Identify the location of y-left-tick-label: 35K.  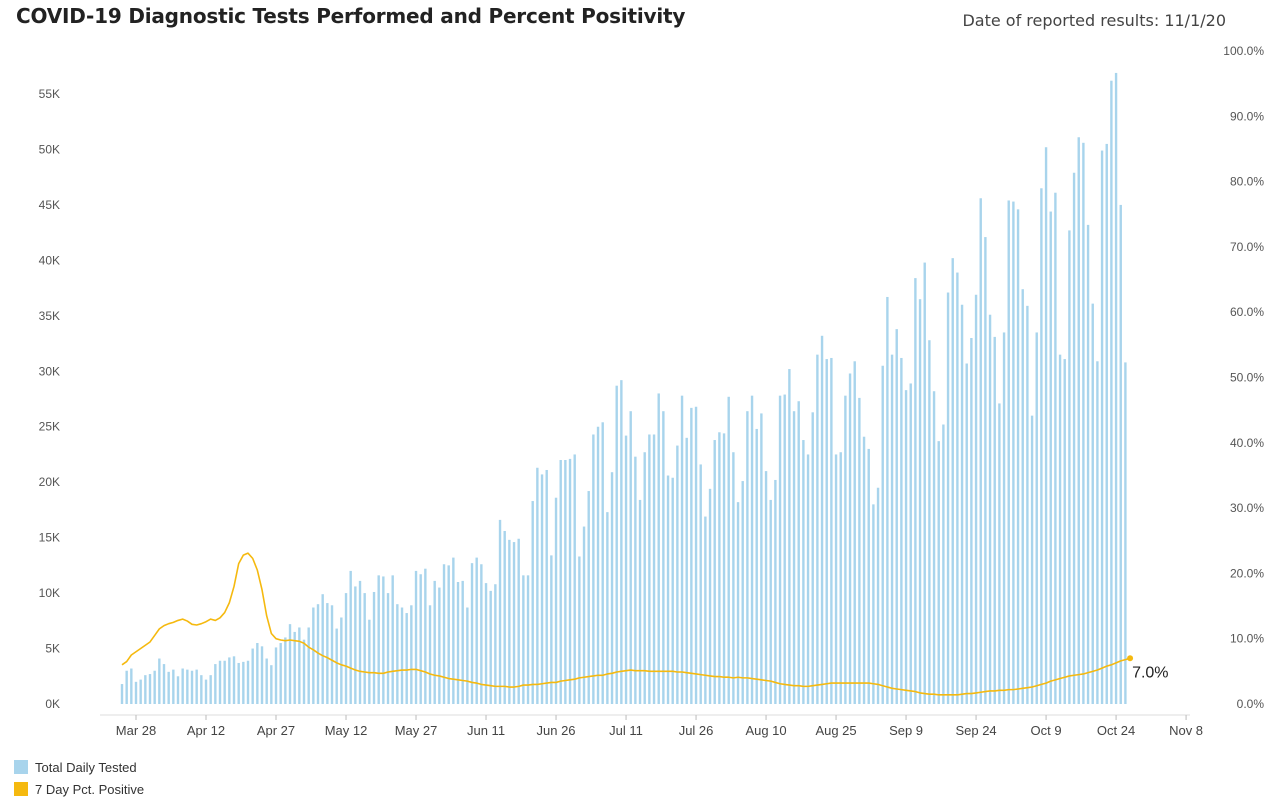
(49, 316).